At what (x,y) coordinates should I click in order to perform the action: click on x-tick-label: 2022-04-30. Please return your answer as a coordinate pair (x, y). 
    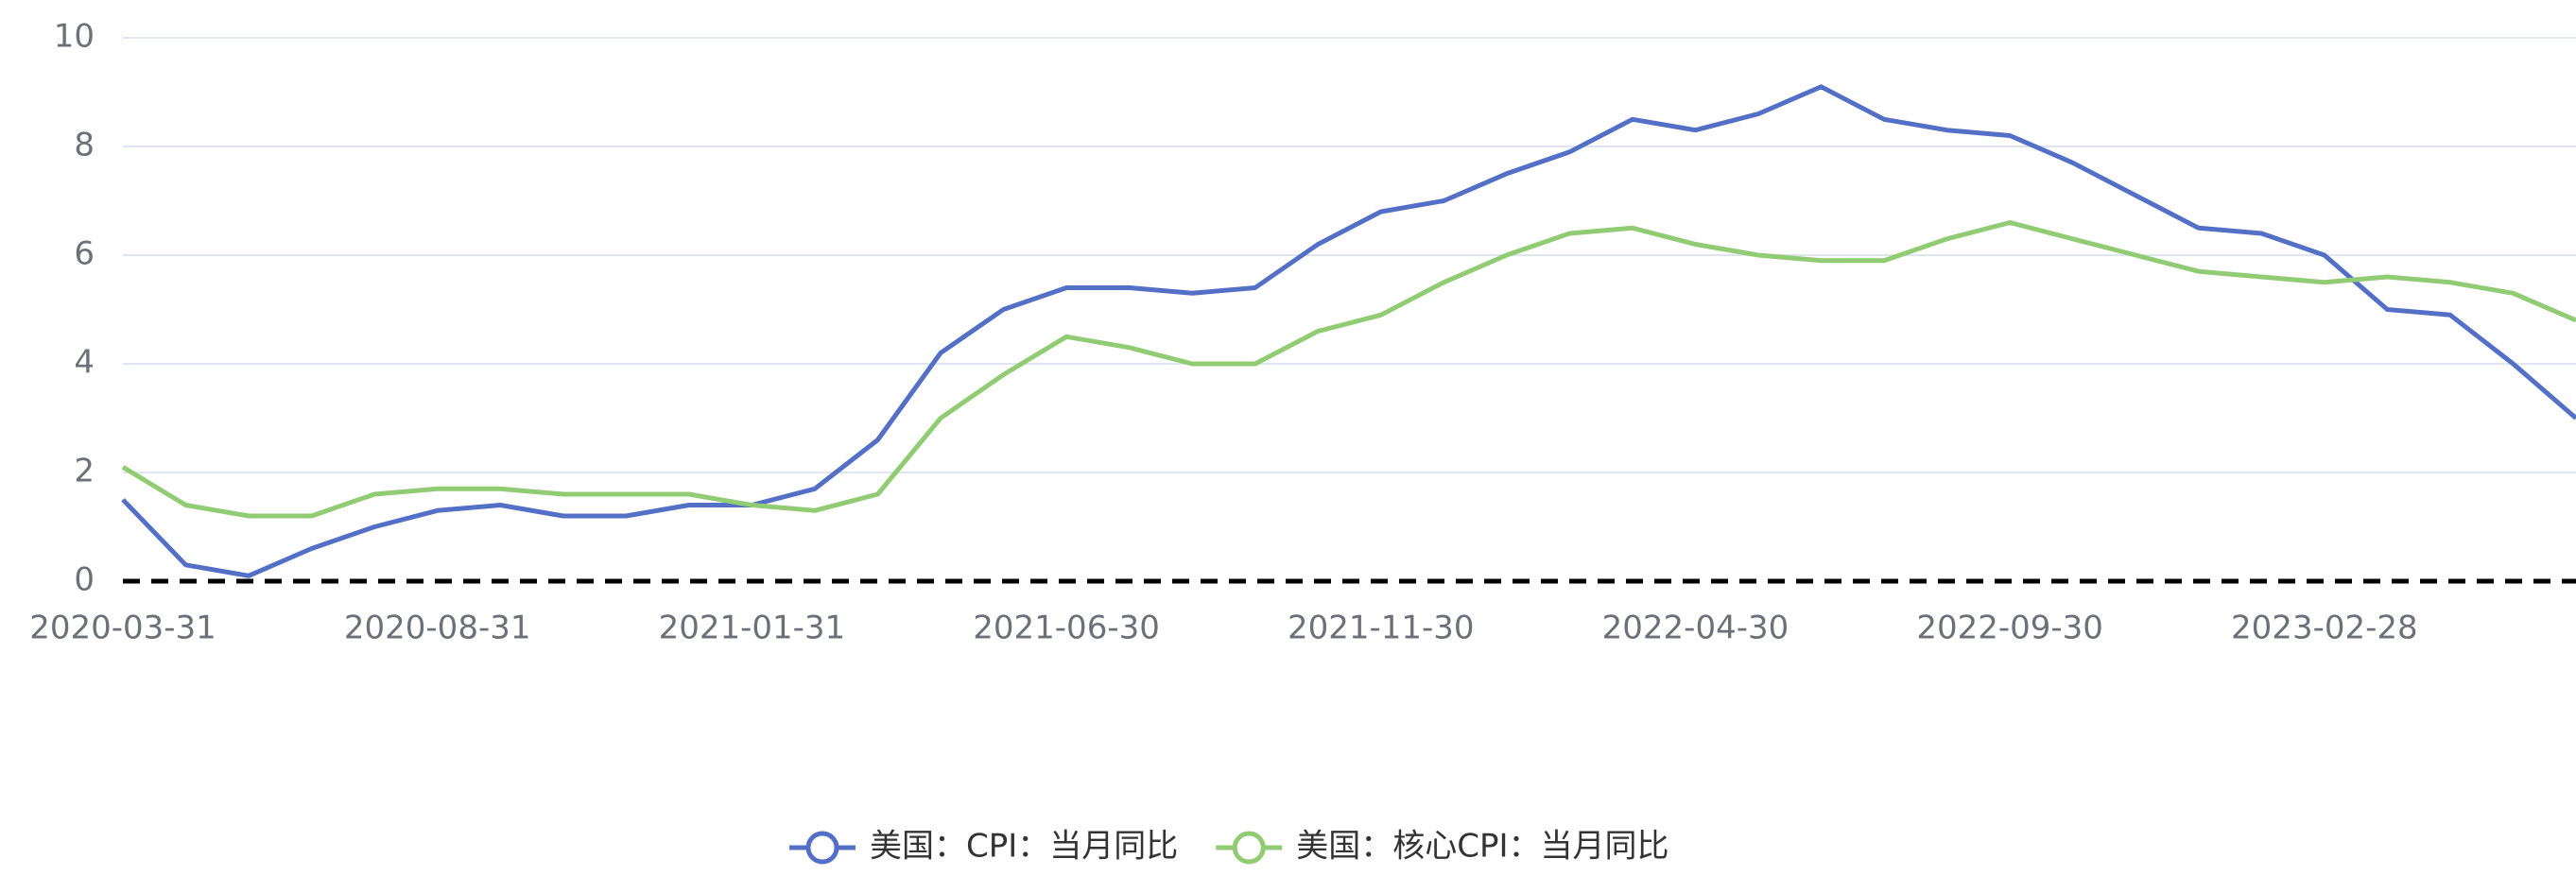
    Looking at the image, I should click on (1696, 628).